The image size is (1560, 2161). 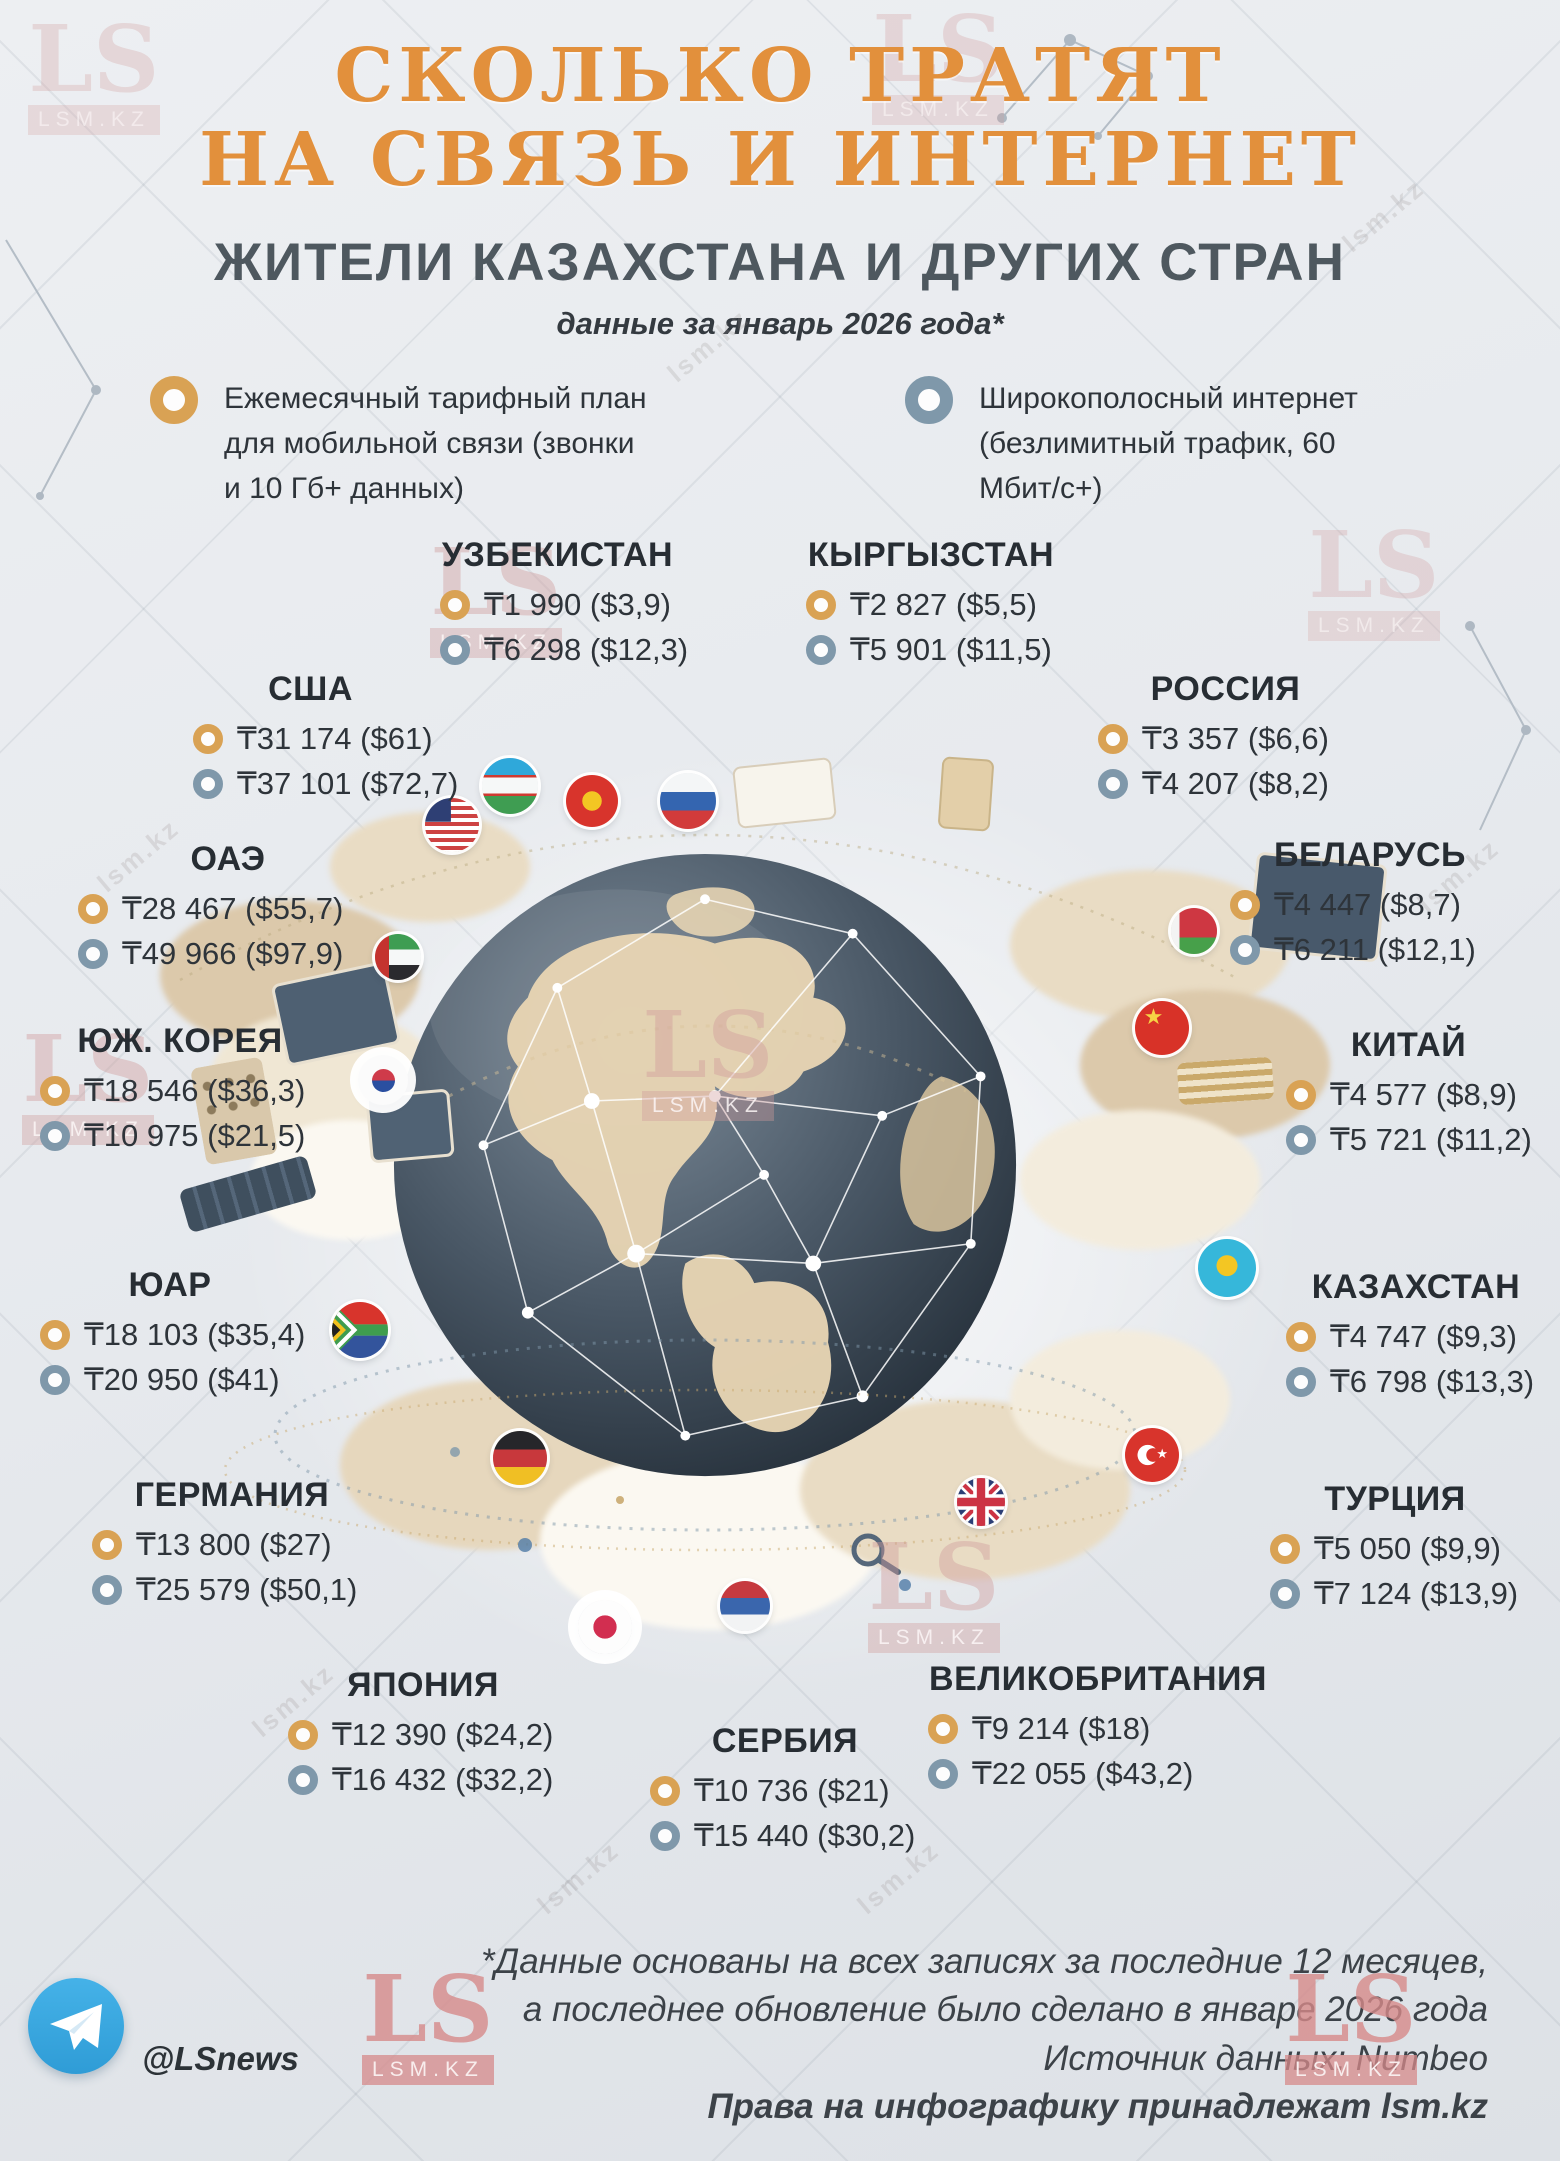 I want to click on mobile-value: ₸13 800 ($27), so click(x=234, y=1544).